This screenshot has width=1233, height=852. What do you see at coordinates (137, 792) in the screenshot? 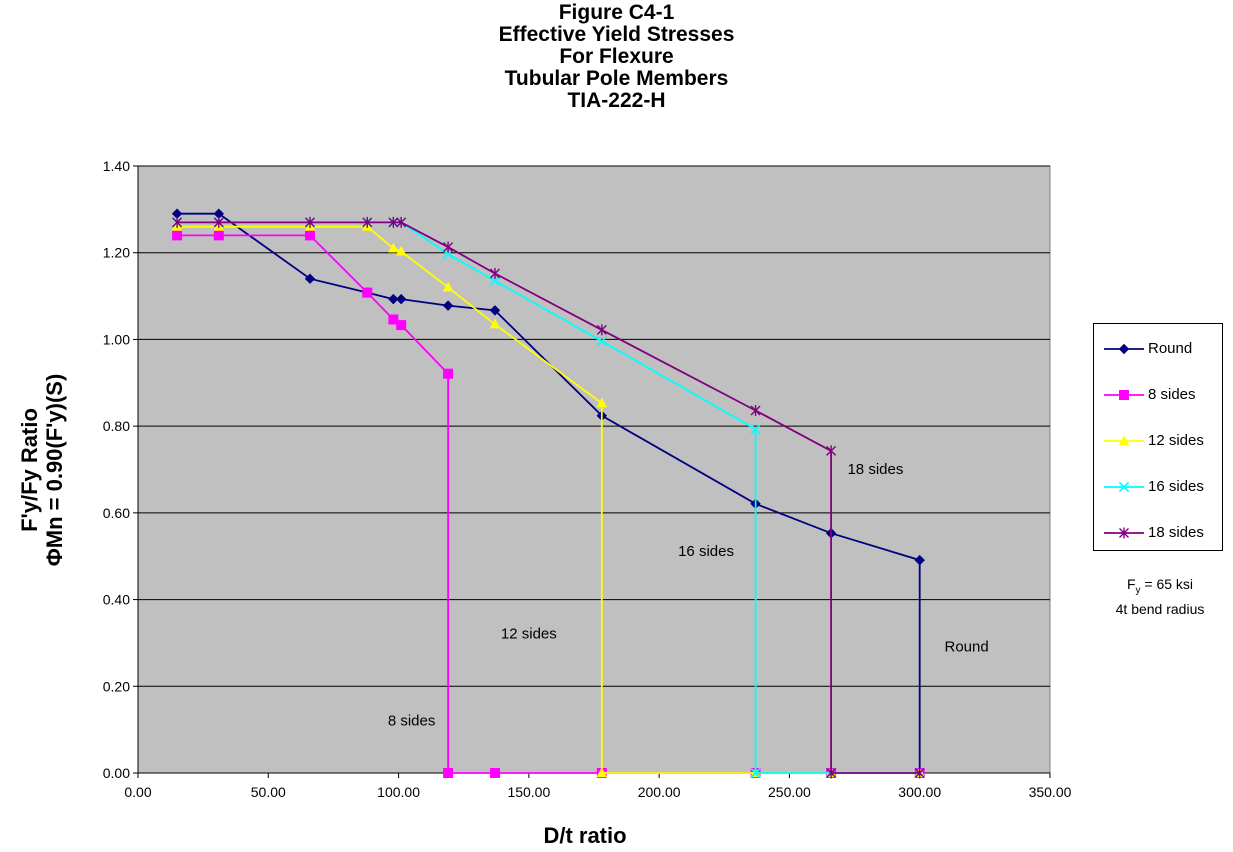
I see `x-tick-label: 0.00` at bounding box center [137, 792].